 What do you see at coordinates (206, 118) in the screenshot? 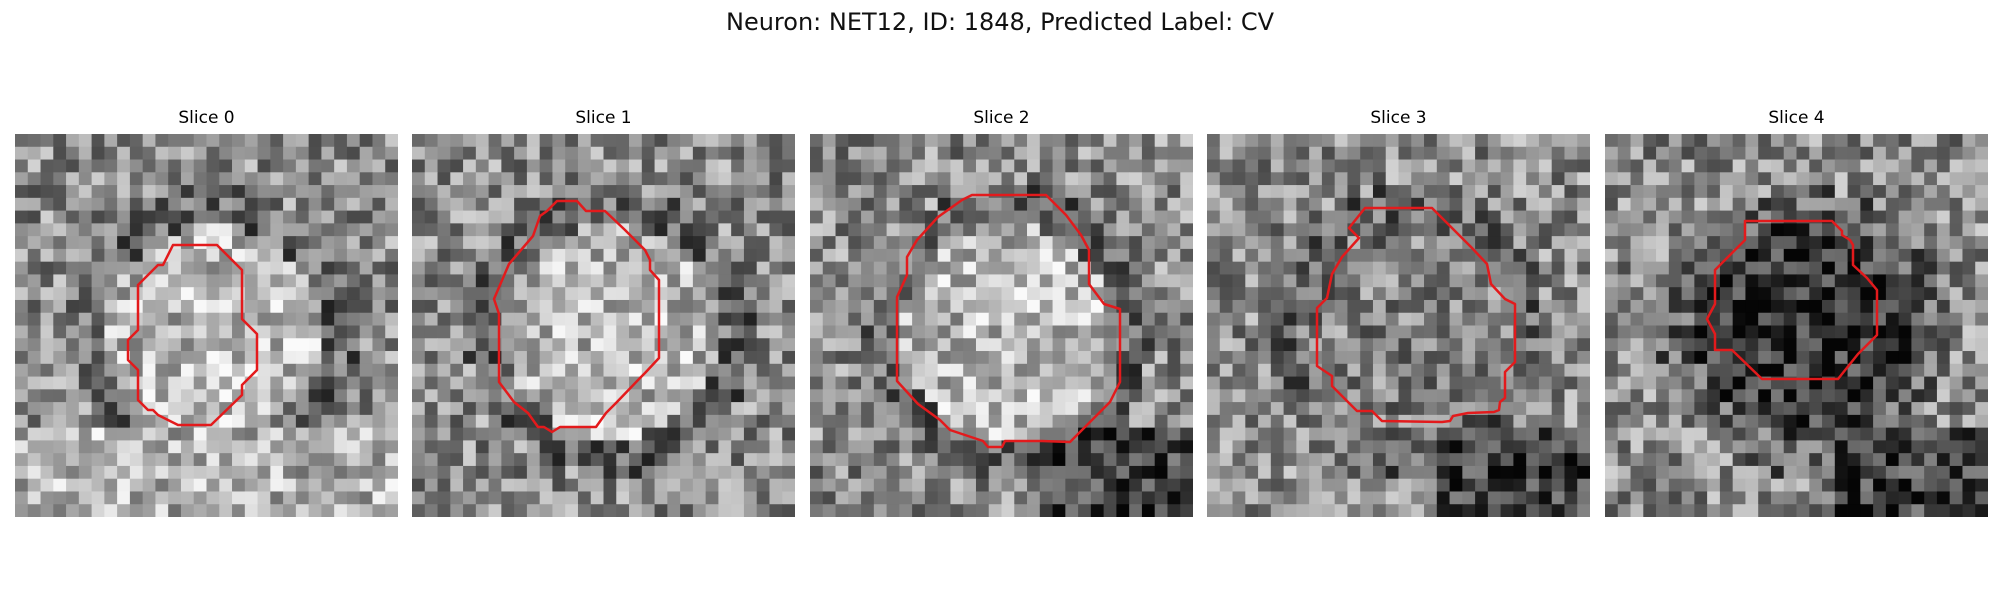
I see `slice-title-0: Slice 0` at bounding box center [206, 118].